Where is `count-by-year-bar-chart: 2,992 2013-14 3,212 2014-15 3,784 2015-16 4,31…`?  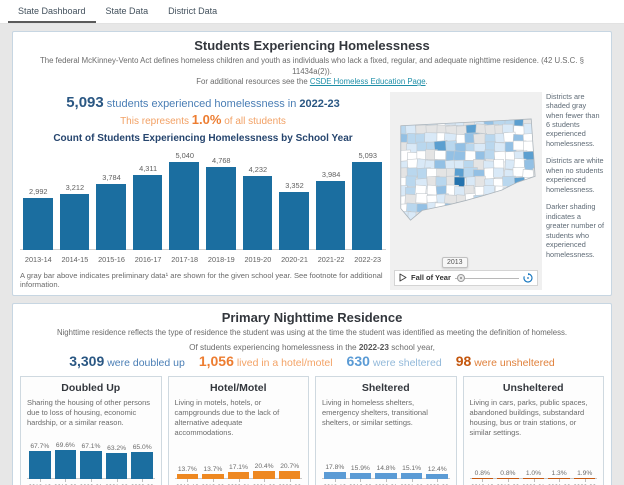
count-by-year-bar-chart: 2,992 2013-14 3,212 2014-15 3,784 2015-16 4,31… is located at coordinates (203, 206).